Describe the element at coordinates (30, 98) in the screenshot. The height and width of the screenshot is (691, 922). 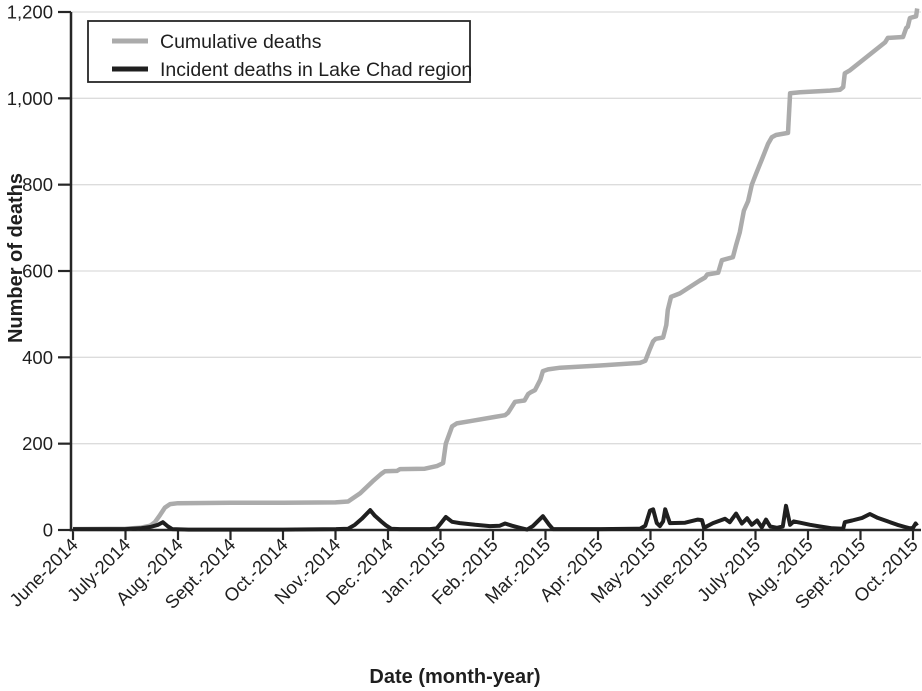
I see `y-tick-label: 1,000` at that location.